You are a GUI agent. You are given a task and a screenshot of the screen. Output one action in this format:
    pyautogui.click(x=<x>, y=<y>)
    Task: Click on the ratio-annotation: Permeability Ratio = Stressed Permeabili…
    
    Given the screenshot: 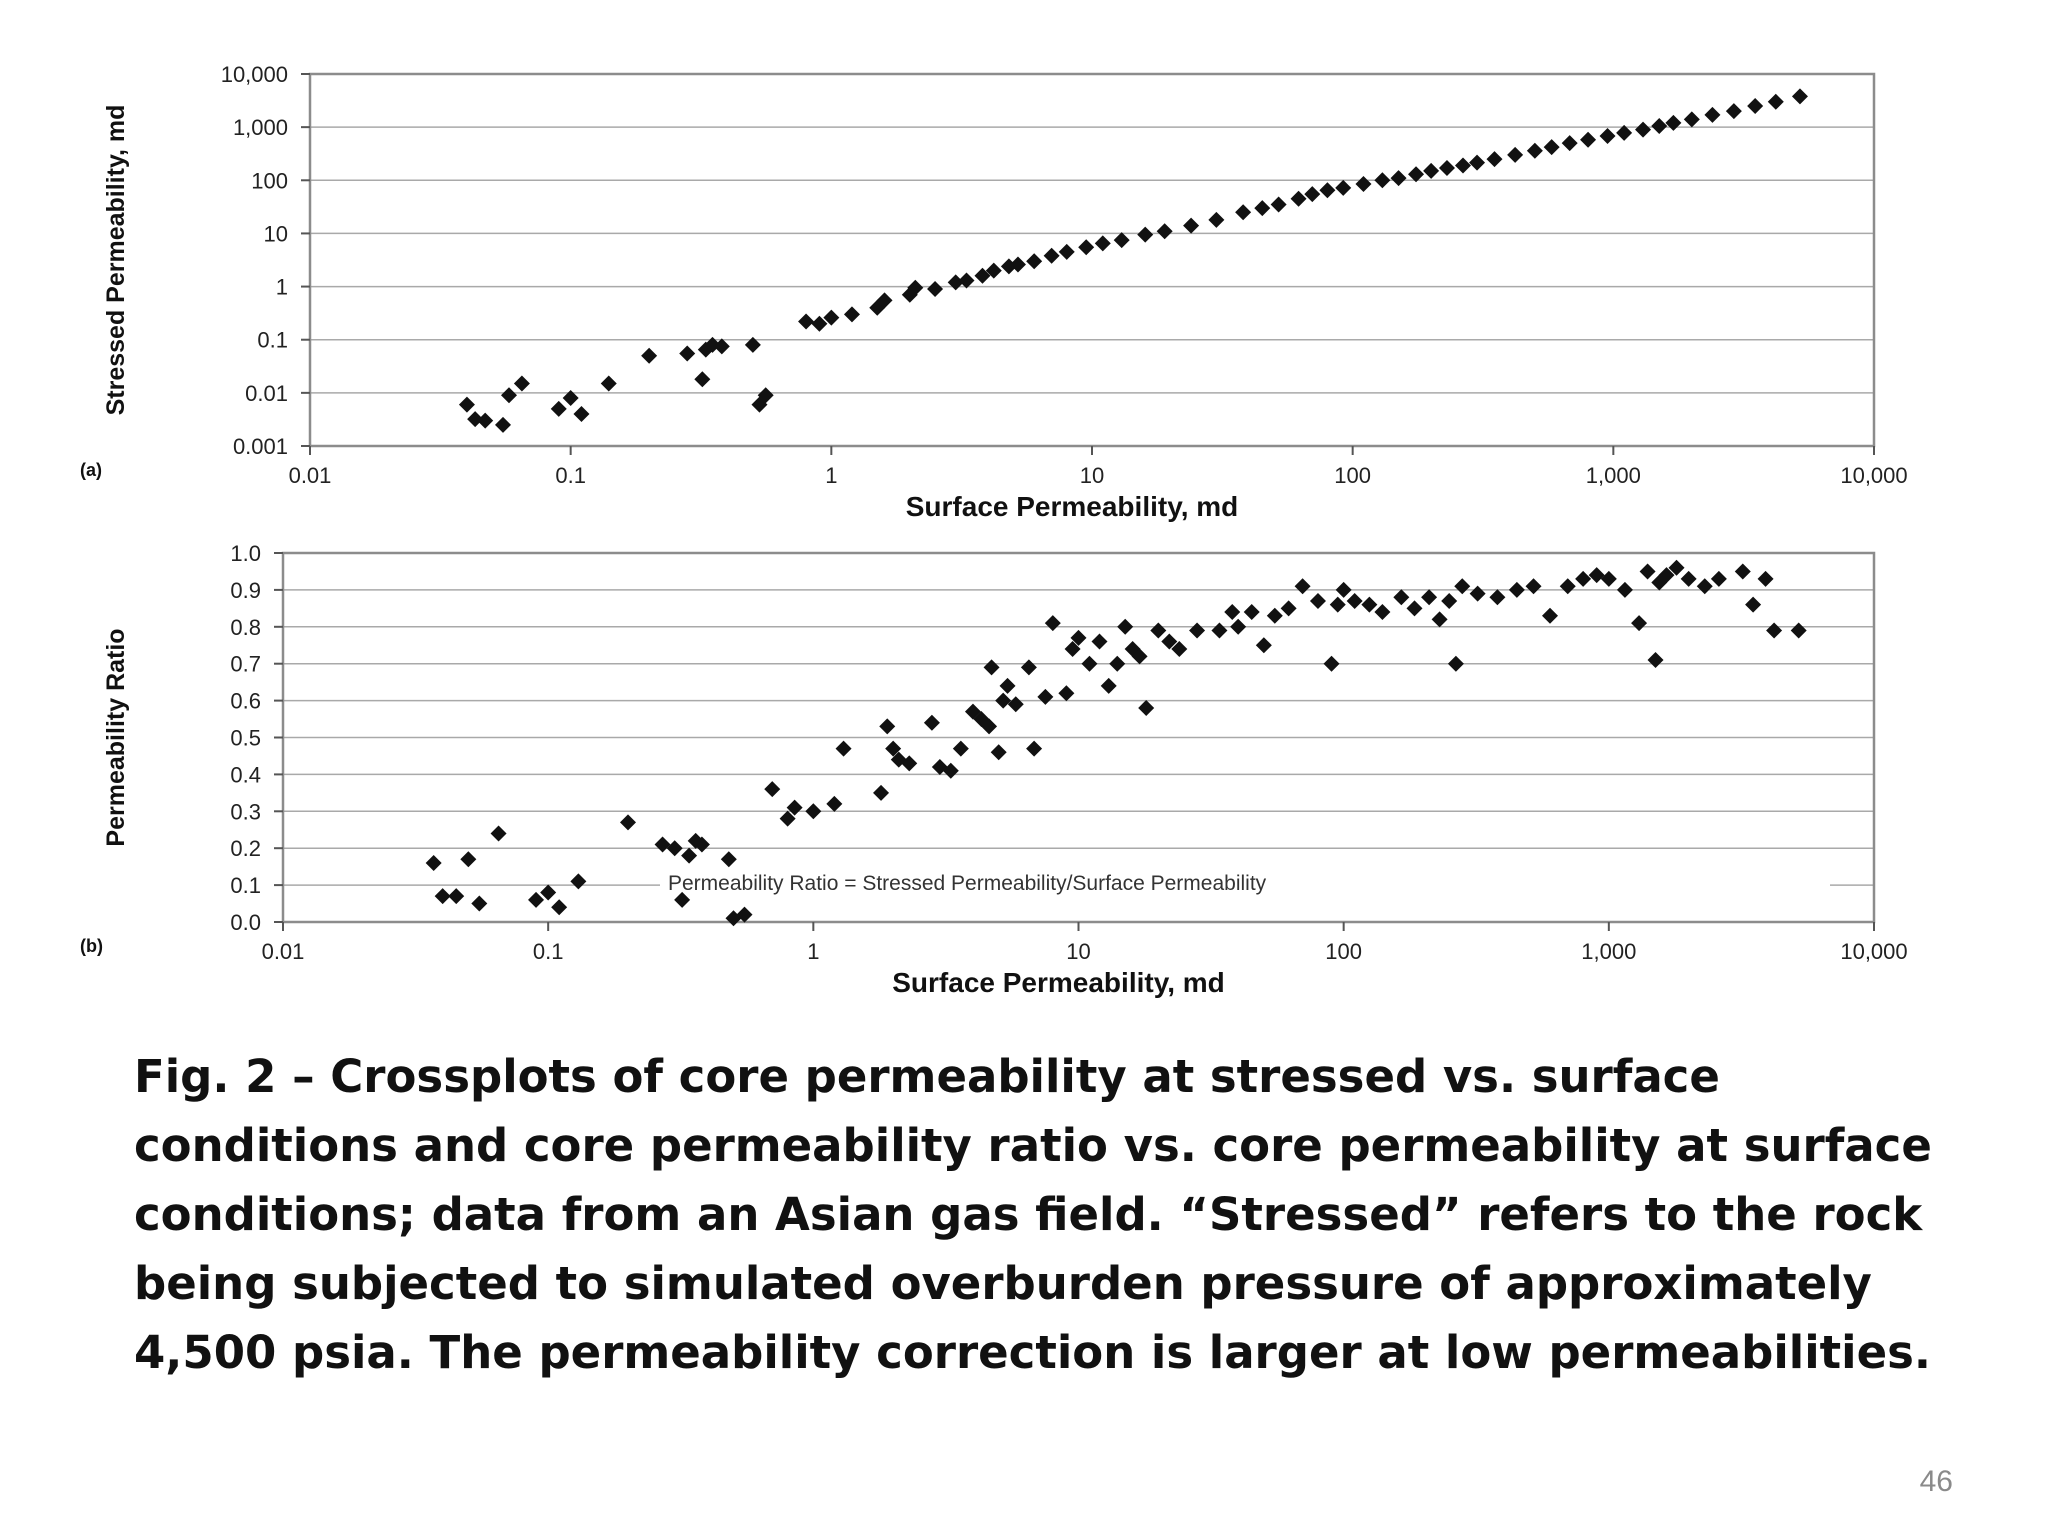 What is the action you would take?
    pyautogui.click(x=967, y=883)
    